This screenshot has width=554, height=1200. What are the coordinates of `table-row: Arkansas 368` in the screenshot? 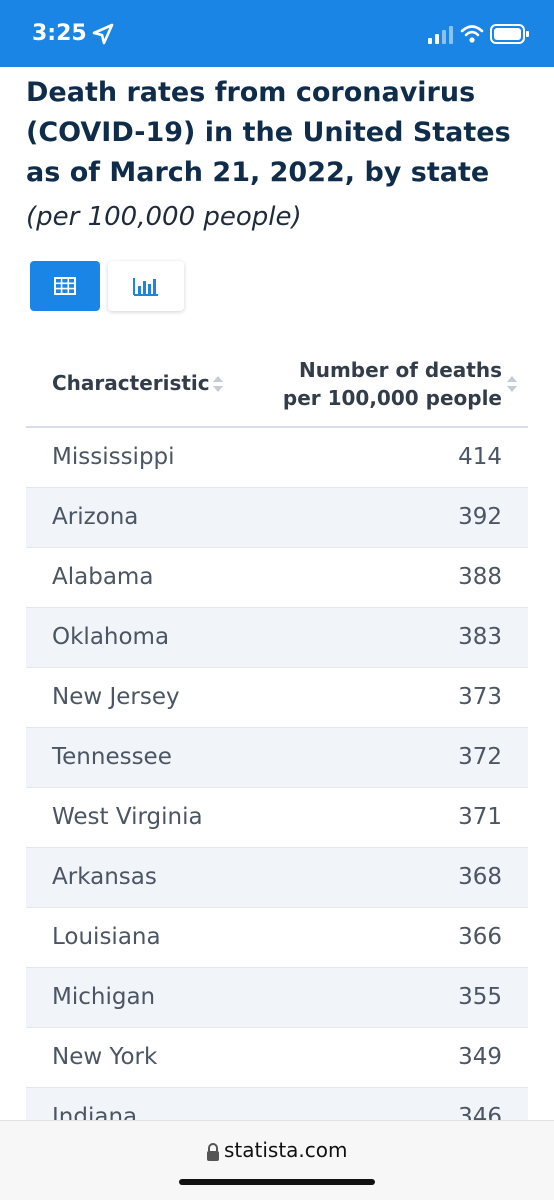 It's located at (277, 878).